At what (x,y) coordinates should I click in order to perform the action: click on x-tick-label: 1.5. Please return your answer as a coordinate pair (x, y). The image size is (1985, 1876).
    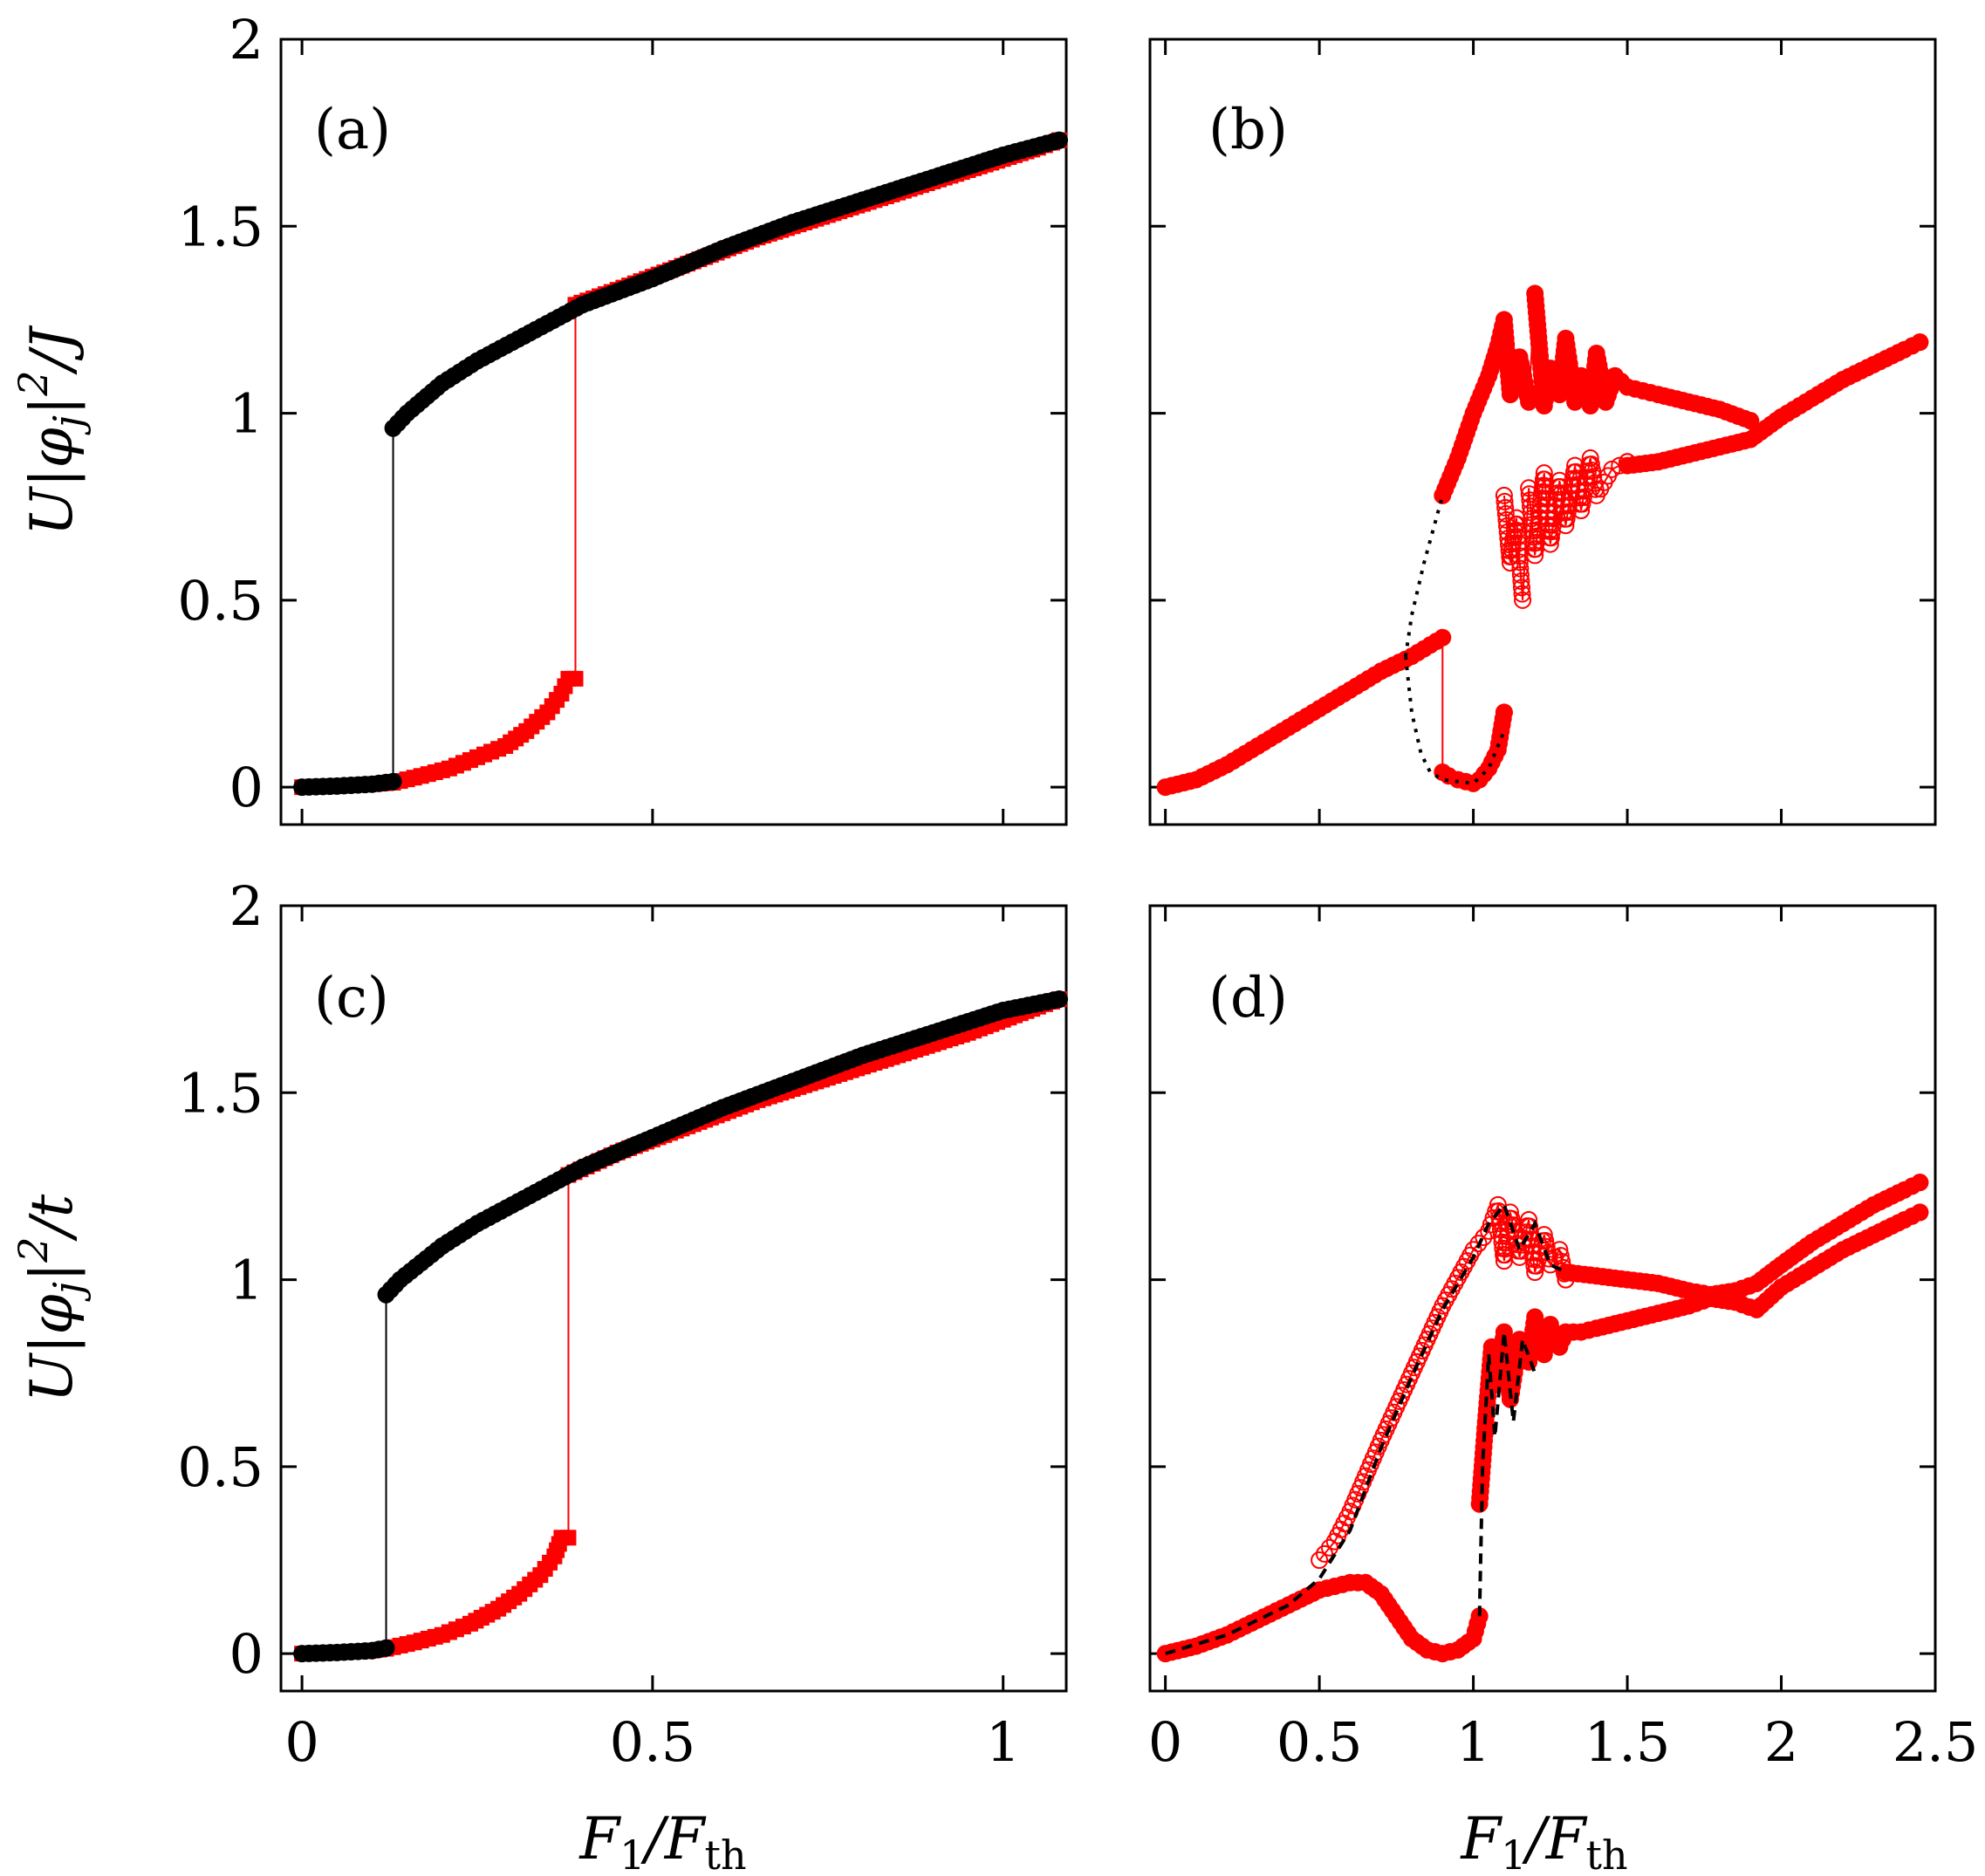
    Looking at the image, I should click on (1628, 1742).